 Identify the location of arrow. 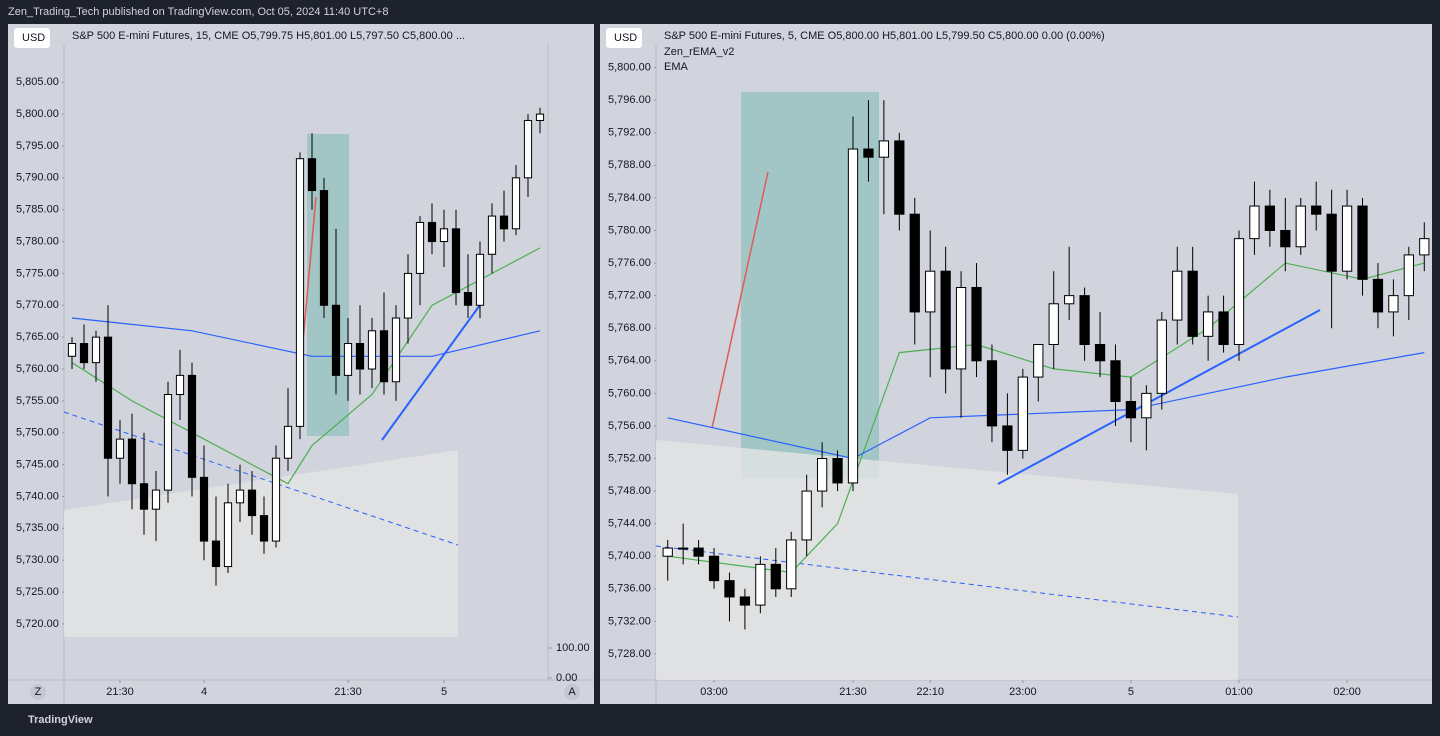
(1159, 397).